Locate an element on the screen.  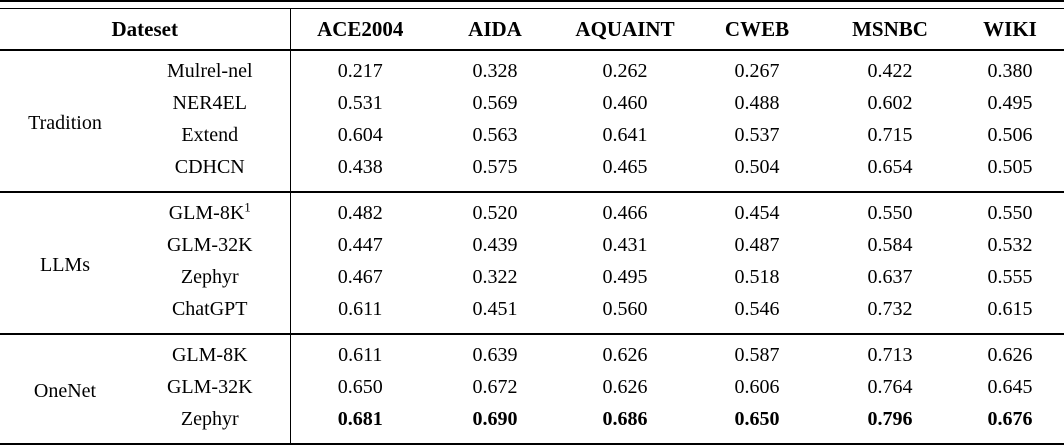
score-cell: 0.587 is located at coordinates (757, 355).